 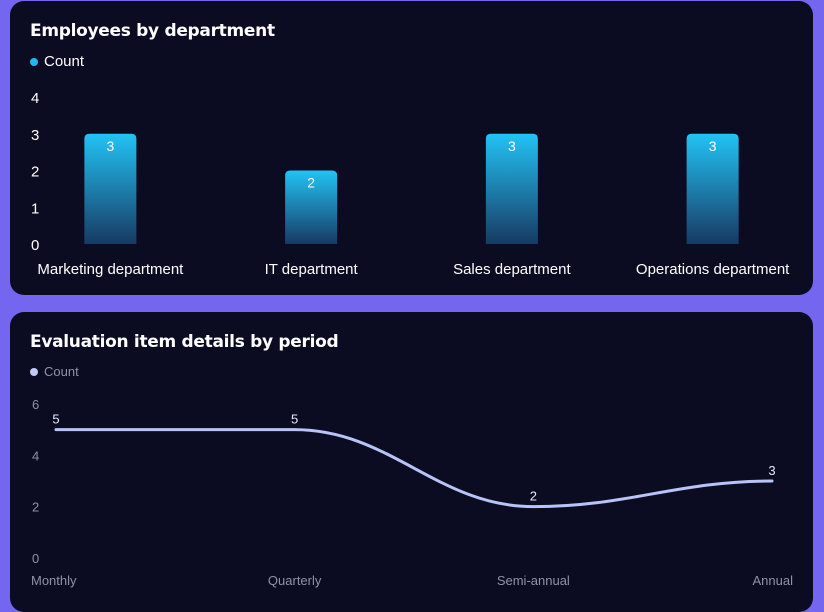 I want to click on y-tick-label: 3, so click(x=35, y=135).